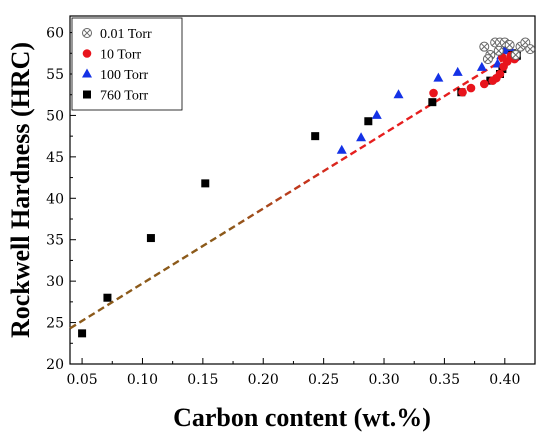 This screenshot has width=550, height=442. What do you see at coordinates (55, 75) in the screenshot?
I see `y-tick-label: 55` at bounding box center [55, 75].